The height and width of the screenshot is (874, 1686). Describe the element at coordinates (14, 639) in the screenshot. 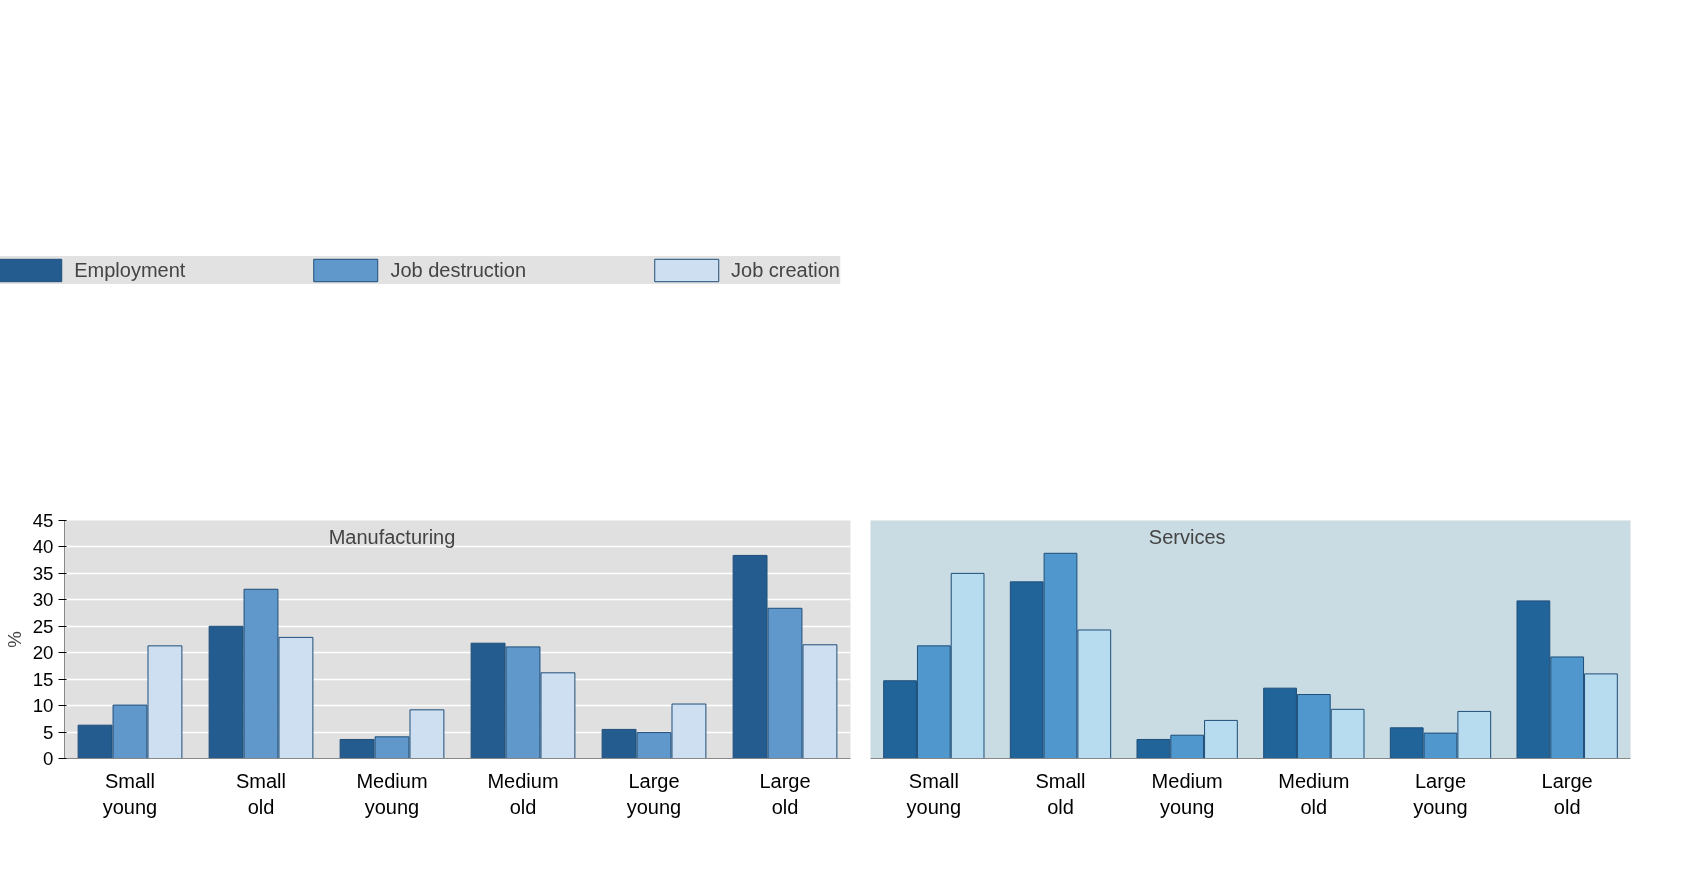

I see `y-axis-title: %` at that location.